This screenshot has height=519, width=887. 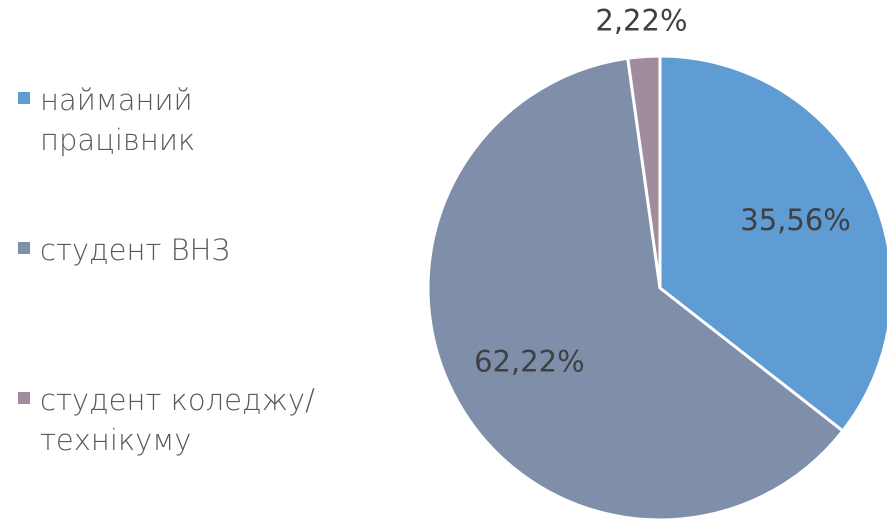 I want to click on legend-item: студент коледжу/технікуму, so click(x=179, y=420).